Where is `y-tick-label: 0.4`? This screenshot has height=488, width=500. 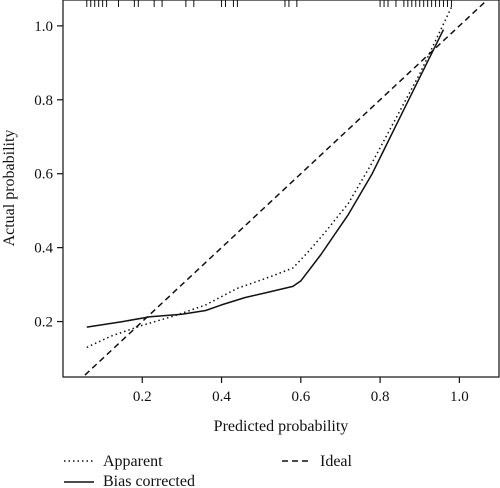 y-tick-label: 0.4 is located at coordinates (43, 249).